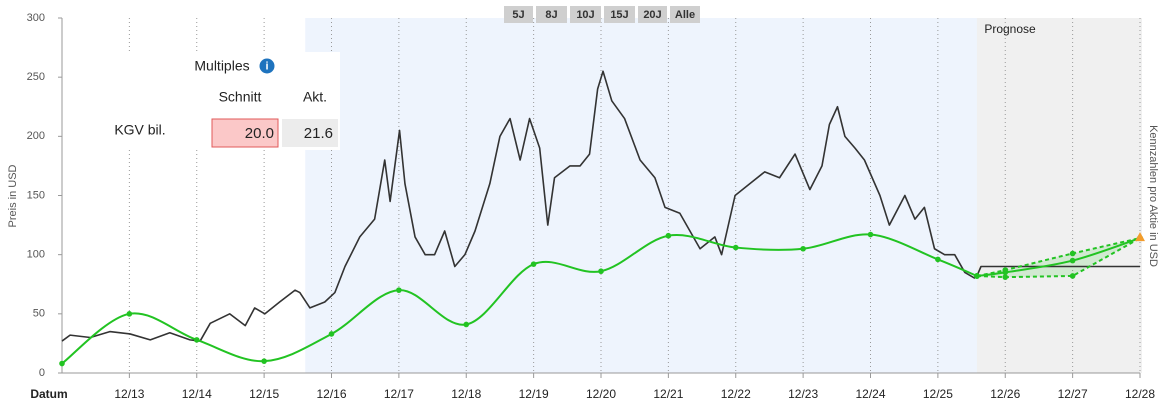 This screenshot has height=411, width=1168. What do you see at coordinates (129, 394) in the screenshot?
I see `x-tick-label: 12/13` at bounding box center [129, 394].